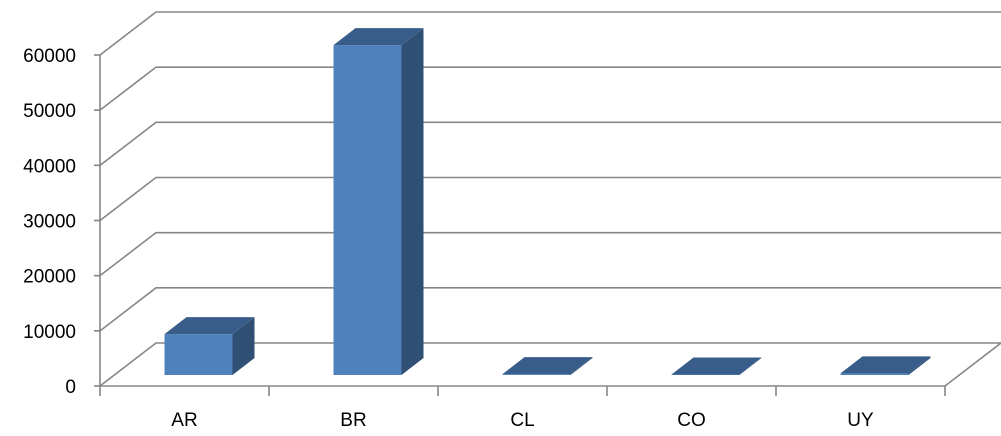 The image size is (1001, 436). I want to click on floor-right-edge, so click(972, 364).